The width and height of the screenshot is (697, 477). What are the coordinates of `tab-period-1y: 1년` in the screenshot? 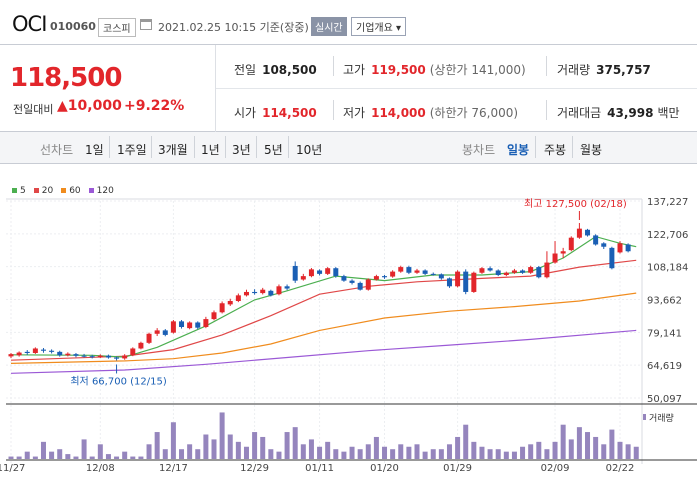 It's located at (210, 150).